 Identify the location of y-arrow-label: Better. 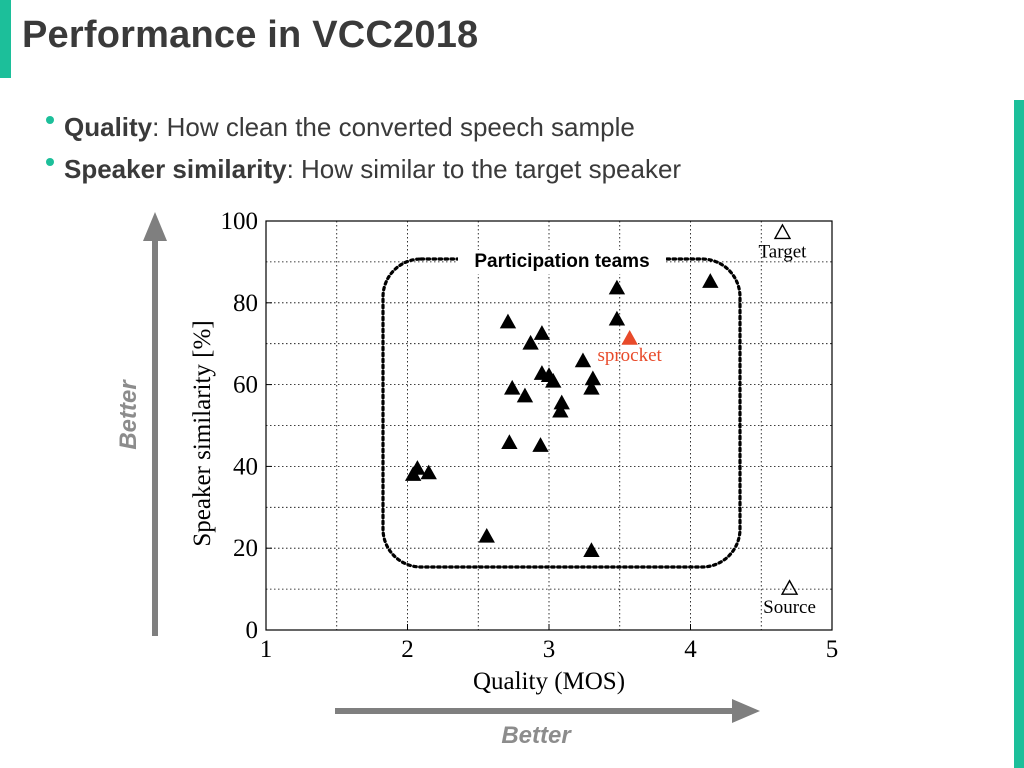
(128, 414).